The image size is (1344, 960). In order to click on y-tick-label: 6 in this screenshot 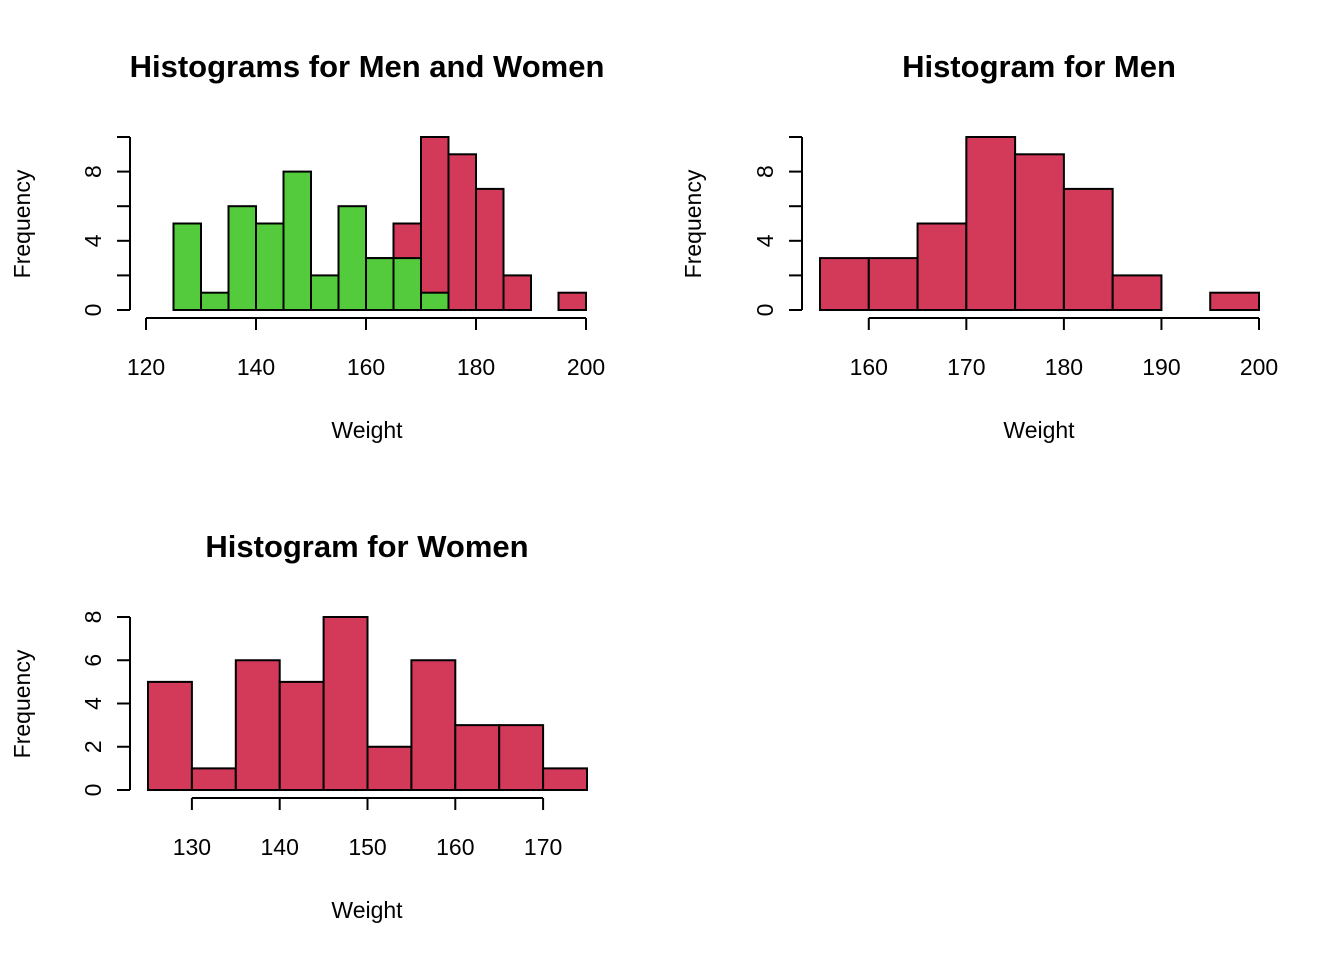, I will do `click(93, 660)`.